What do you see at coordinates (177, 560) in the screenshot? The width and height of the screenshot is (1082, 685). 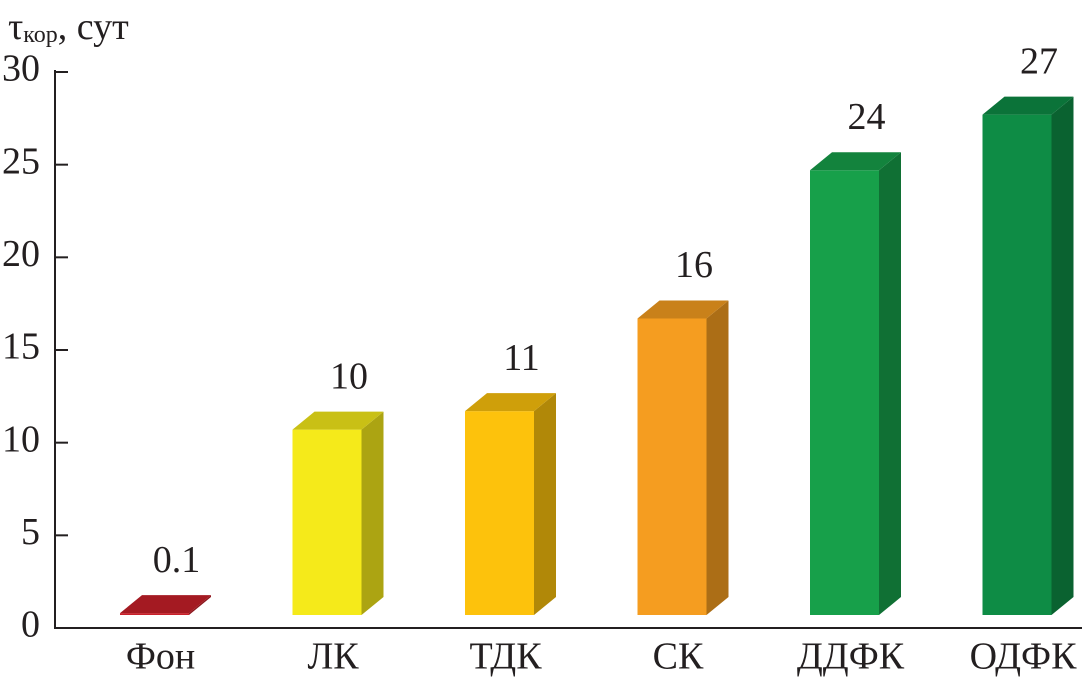 I see `value-label: 0.1` at bounding box center [177, 560].